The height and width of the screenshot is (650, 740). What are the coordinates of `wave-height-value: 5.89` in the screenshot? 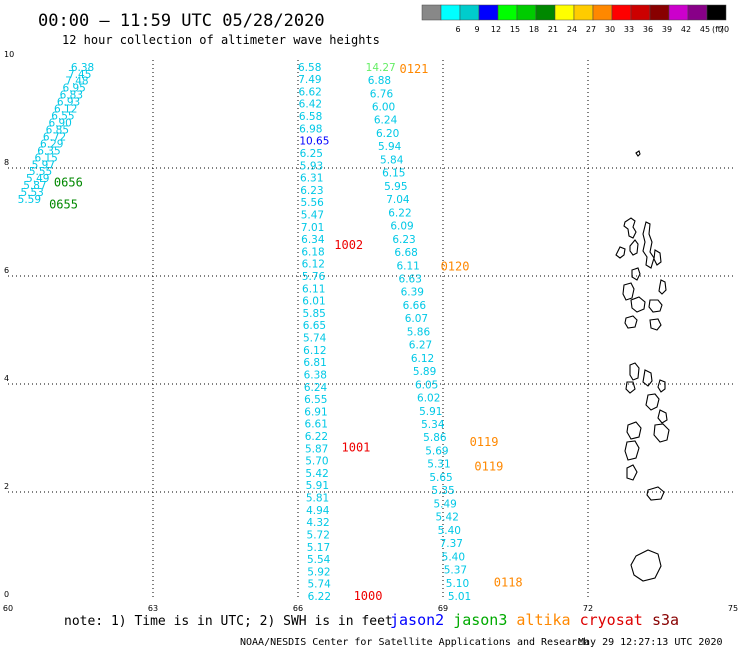 It's located at (424, 372).